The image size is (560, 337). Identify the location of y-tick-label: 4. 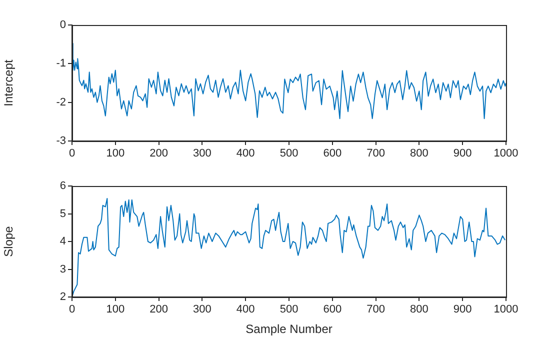
(63, 242).